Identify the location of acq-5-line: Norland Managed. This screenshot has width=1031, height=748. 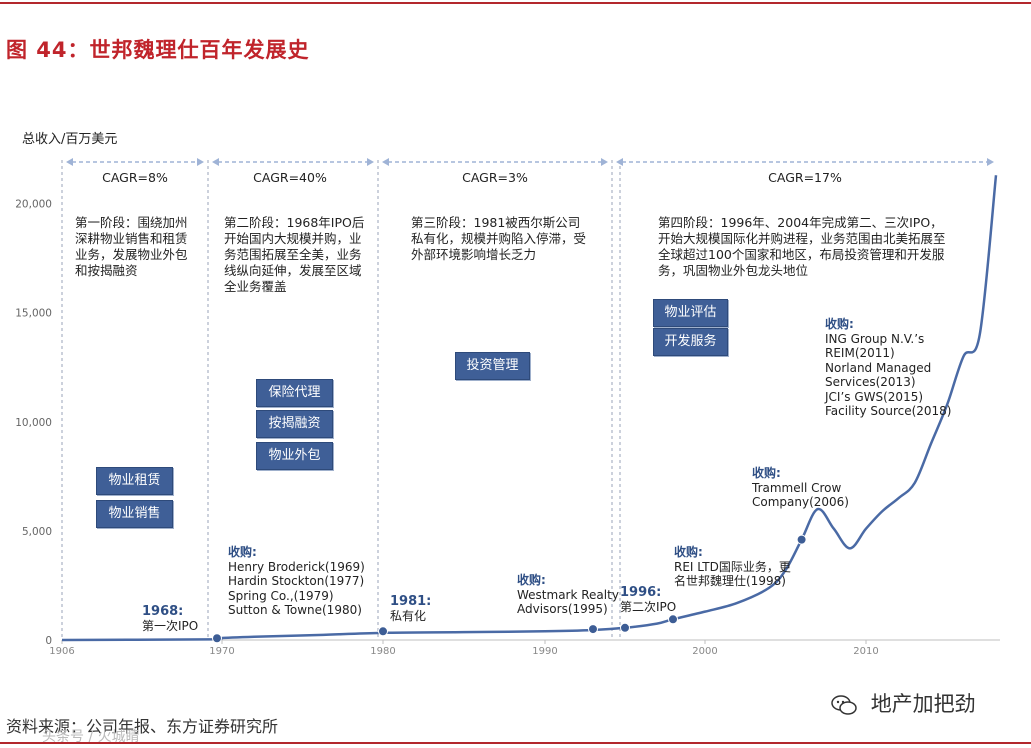
(878, 367).